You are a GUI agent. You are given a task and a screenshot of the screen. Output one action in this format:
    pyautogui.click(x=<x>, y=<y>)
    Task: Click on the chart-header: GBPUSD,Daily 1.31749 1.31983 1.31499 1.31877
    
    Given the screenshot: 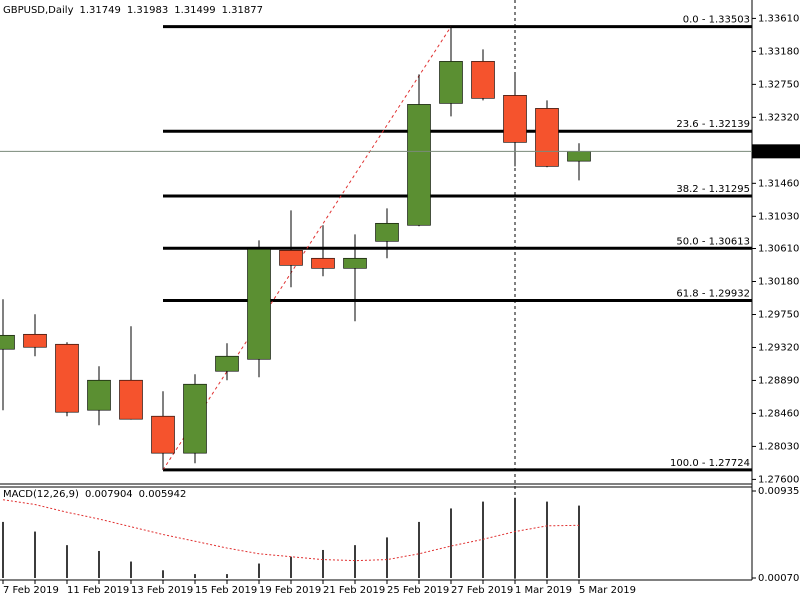 What is the action you would take?
    pyautogui.click(x=133, y=10)
    